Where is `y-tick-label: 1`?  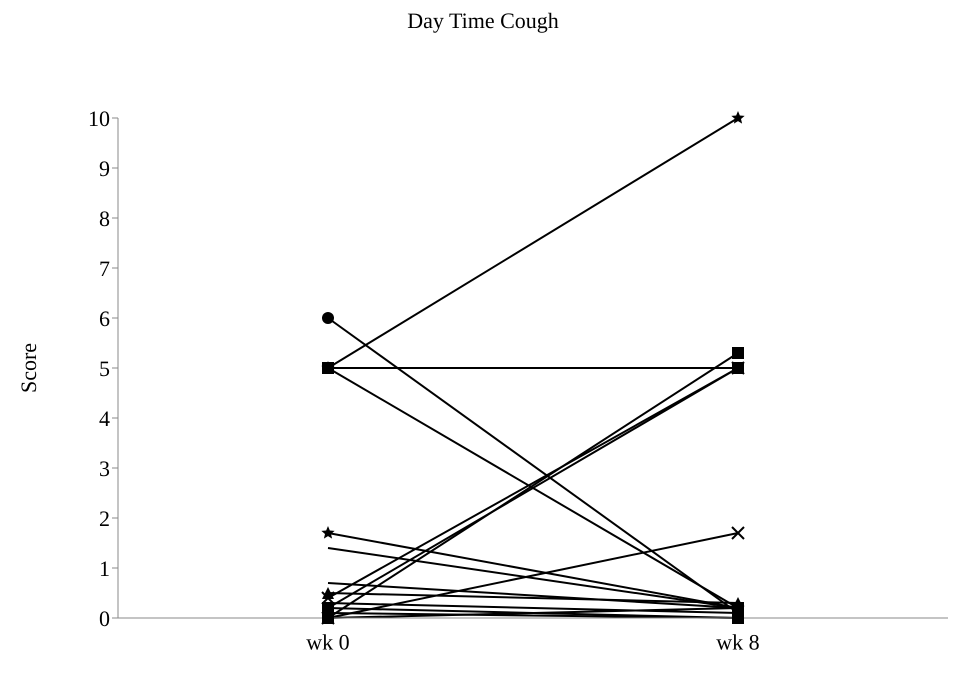 y-tick-label: 1 is located at coordinates (104, 568).